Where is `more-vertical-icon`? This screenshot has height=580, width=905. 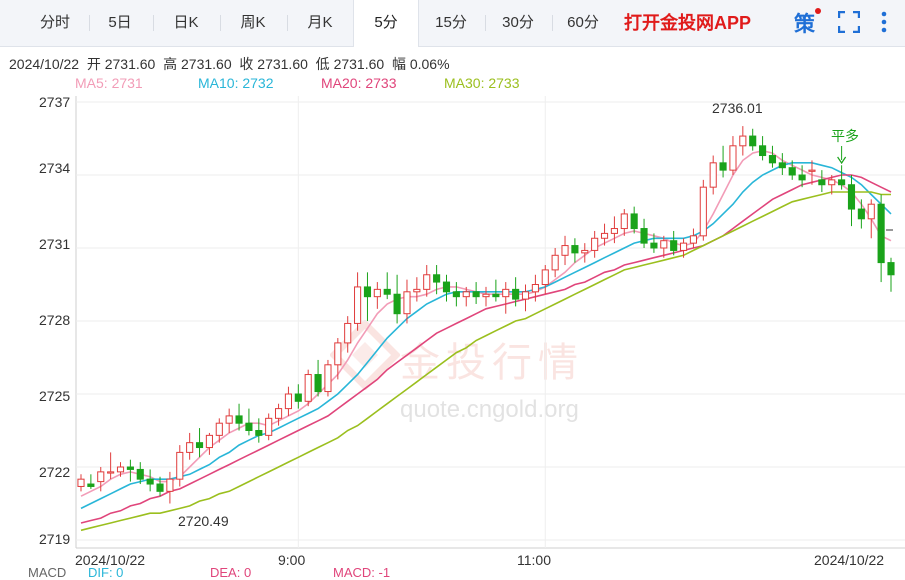 more-vertical-icon is located at coordinates (884, 22).